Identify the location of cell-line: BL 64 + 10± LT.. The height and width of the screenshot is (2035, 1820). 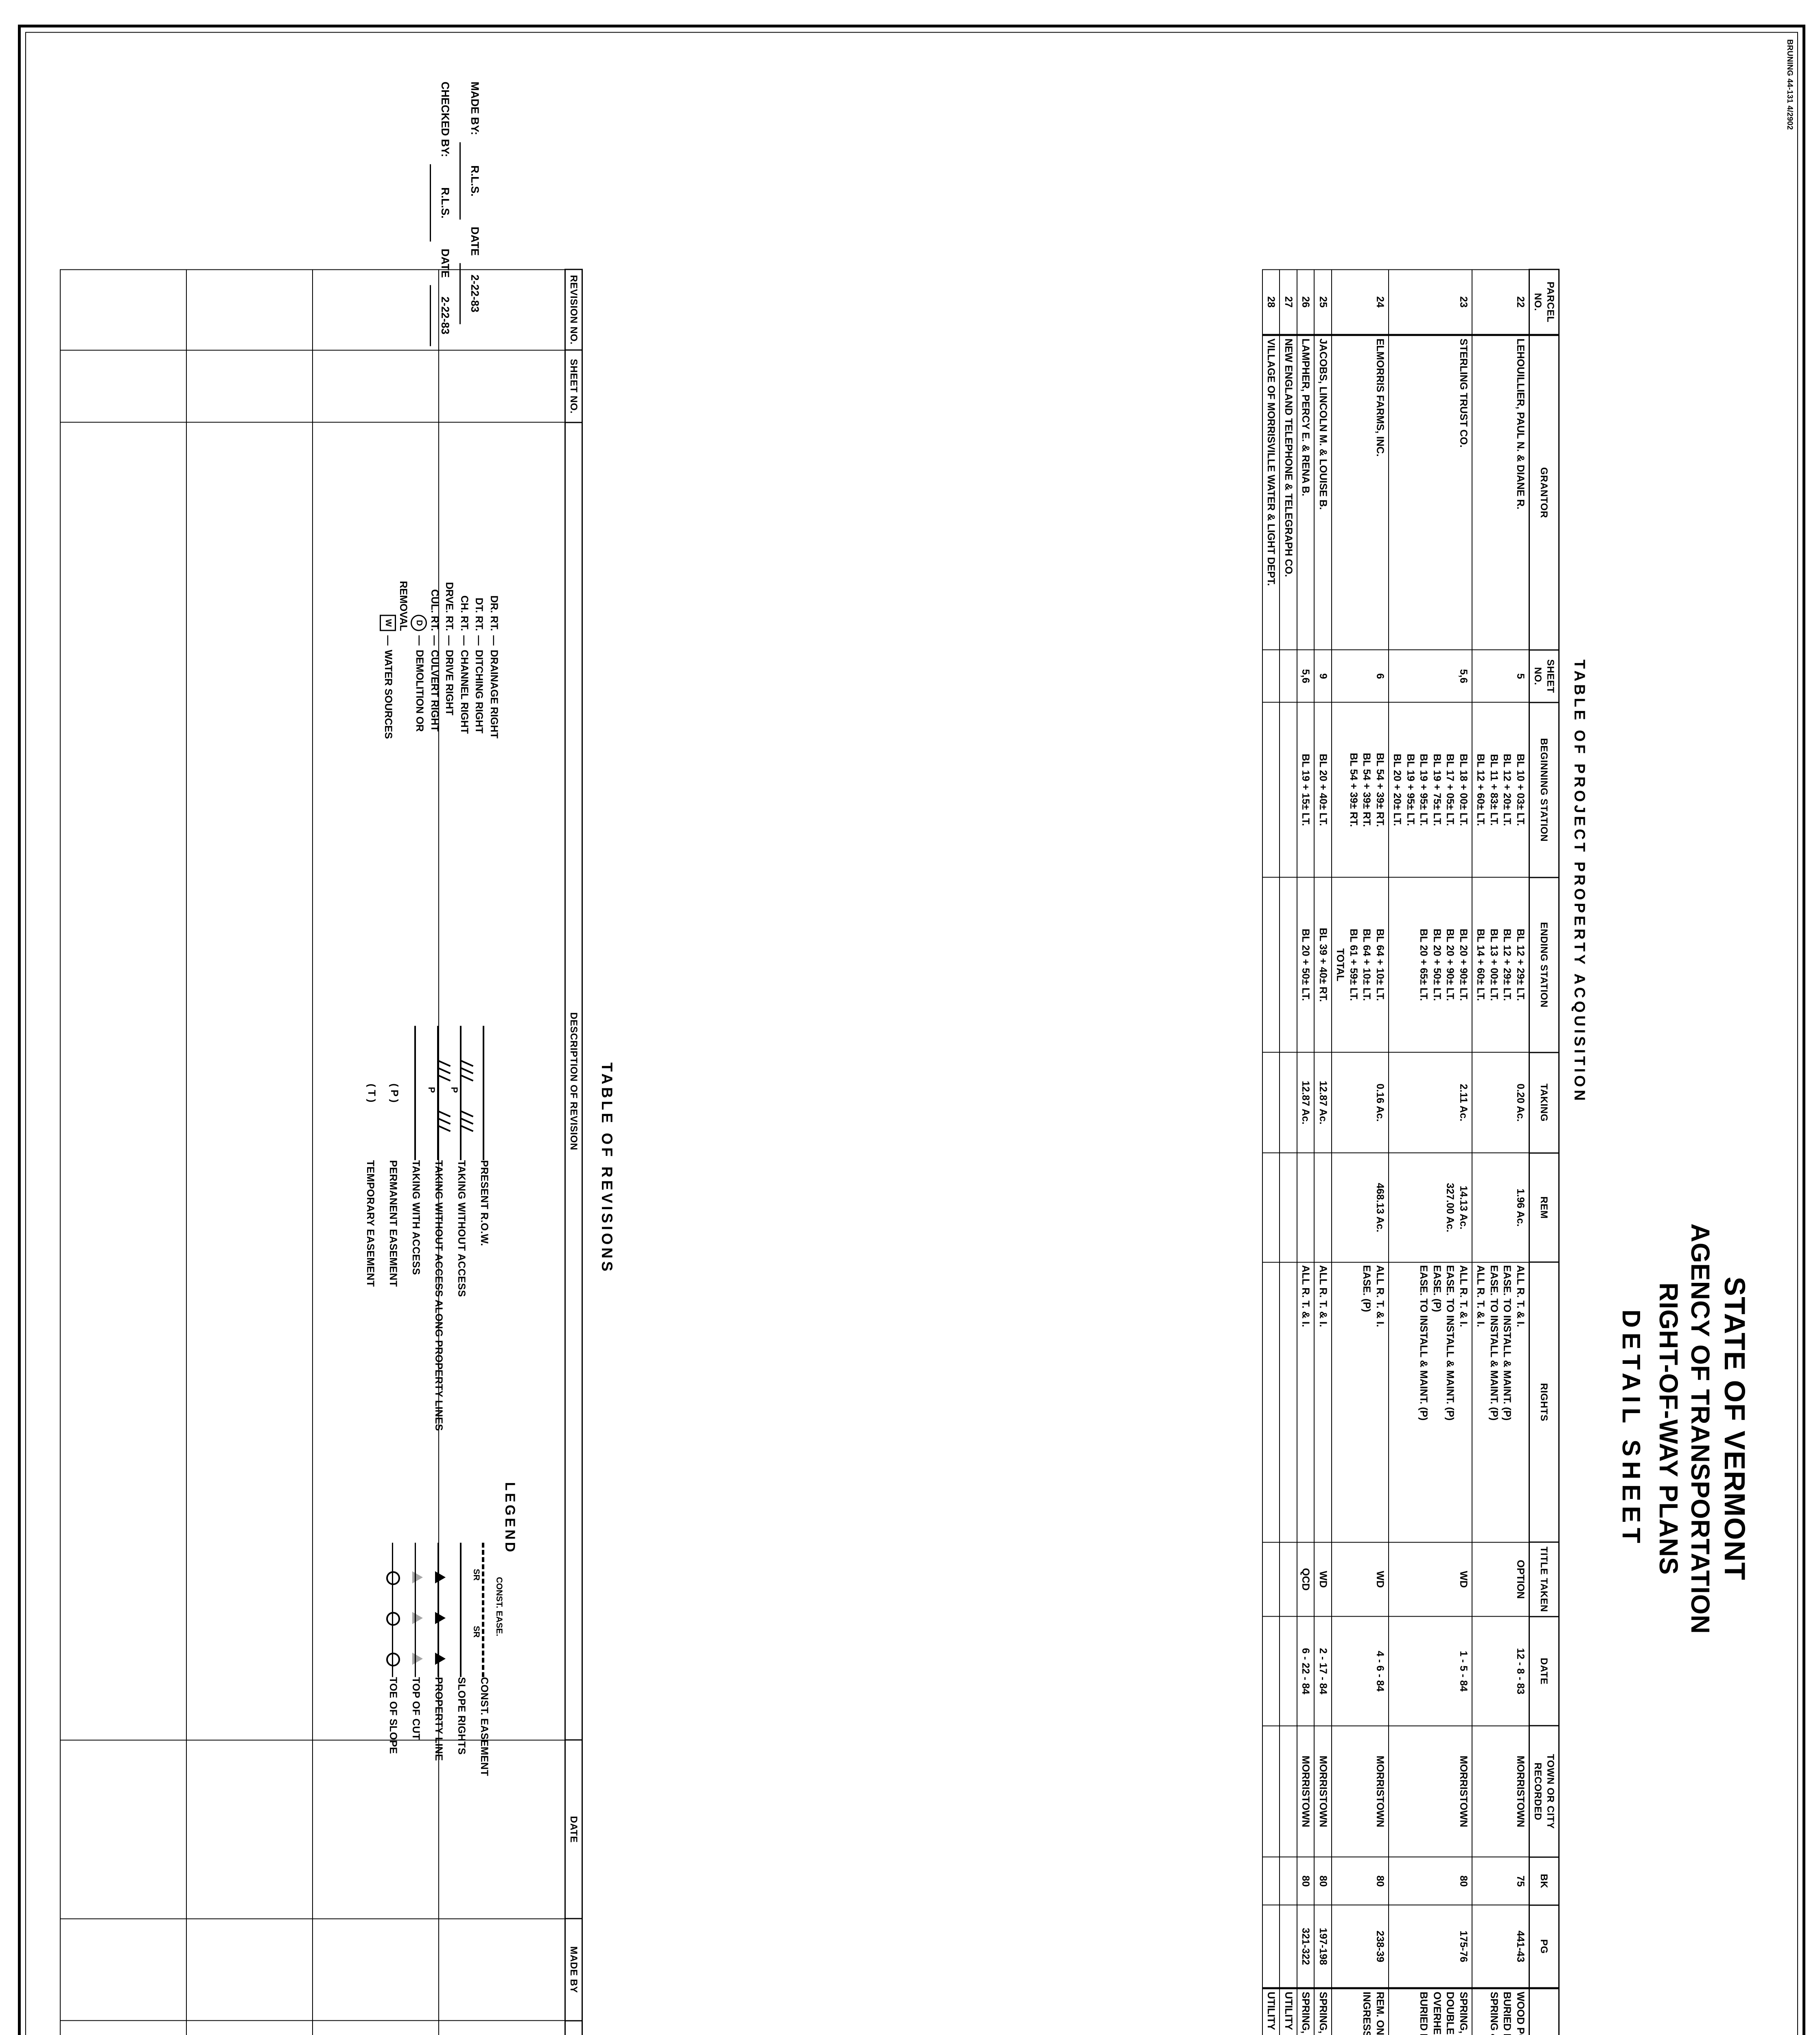
(1380, 964).